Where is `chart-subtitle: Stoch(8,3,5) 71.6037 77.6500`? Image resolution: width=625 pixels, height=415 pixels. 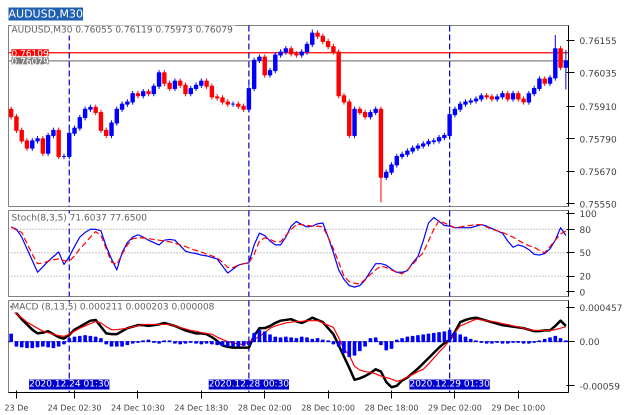 chart-subtitle: Stoch(8,3,5) 71.6037 77.6500 is located at coordinates (80, 219).